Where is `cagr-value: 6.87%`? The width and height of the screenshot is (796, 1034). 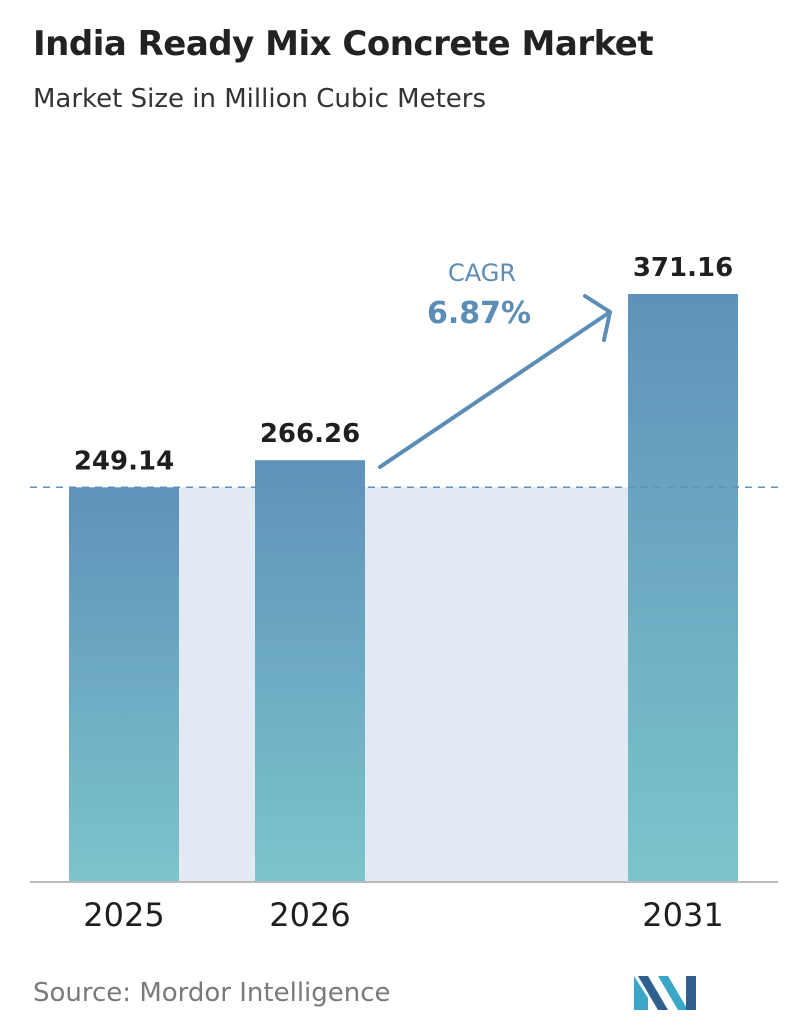 cagr-value: 6.87% is located at coordinates (479, 313).